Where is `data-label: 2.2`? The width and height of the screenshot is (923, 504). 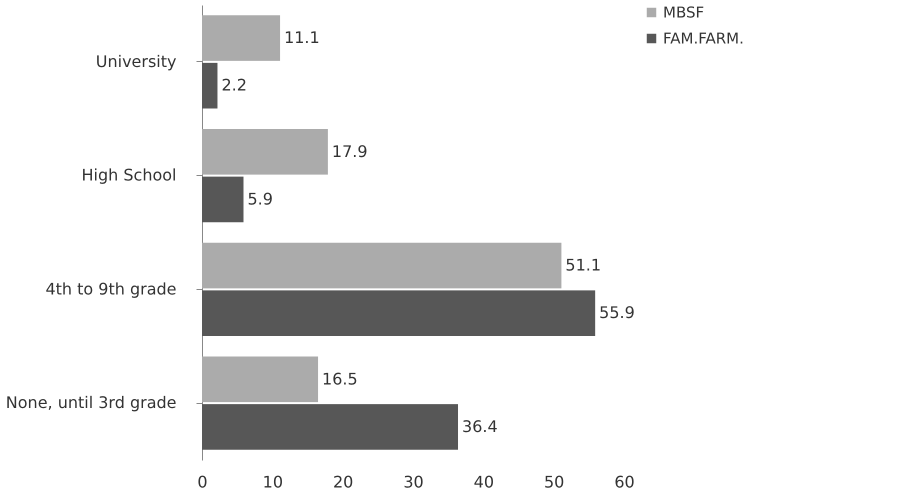
data-label: 2.2 is located at coordinates (234, 85).